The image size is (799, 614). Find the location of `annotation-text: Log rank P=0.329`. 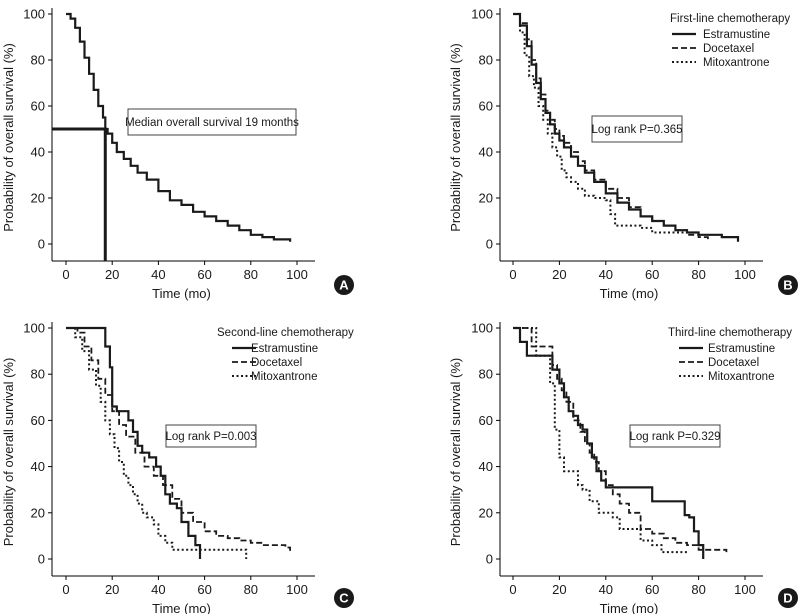

annotation-text: Log rank P=0.329 is located at coordinates (674, 437).